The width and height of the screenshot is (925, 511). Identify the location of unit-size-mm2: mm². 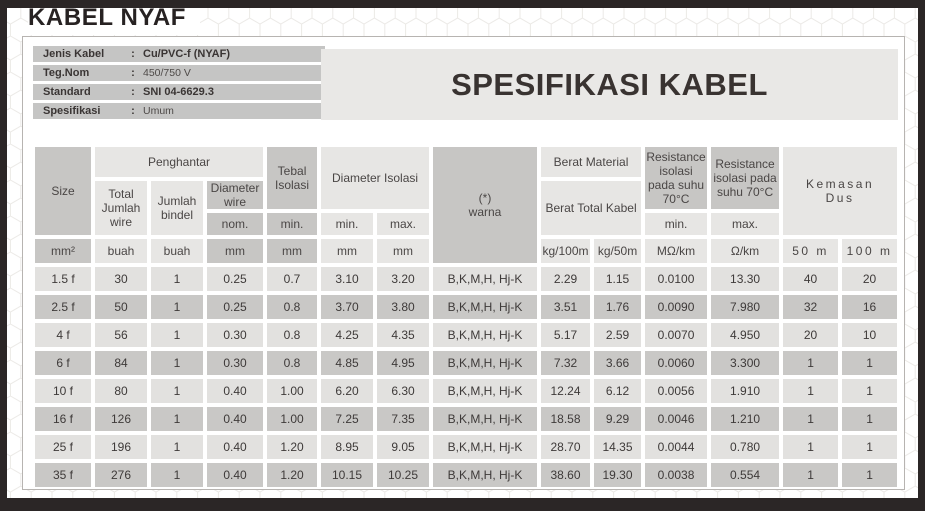
(63, 251).